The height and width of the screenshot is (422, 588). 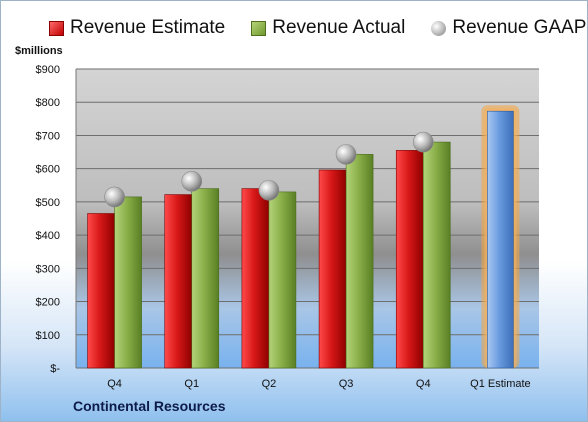 What do you see at coordinates (259, 28) in the screenshot?
I see `legend-swatch-actual` at bounding box center [259, 28].